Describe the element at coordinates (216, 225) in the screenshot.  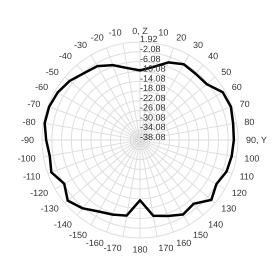
I see `spoke-label: 140` at that location.